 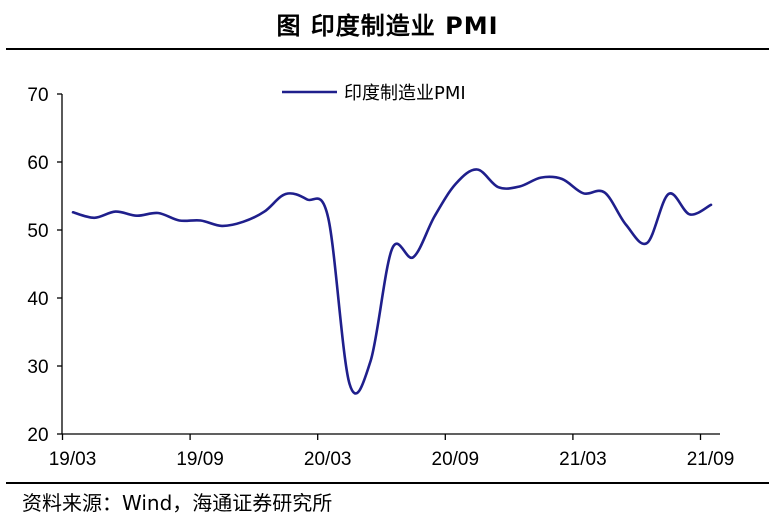 What do you see at coordinates (37, 163) in the screenshot?
I see `y-tick-label: 60` at bounding box center [37, 163].